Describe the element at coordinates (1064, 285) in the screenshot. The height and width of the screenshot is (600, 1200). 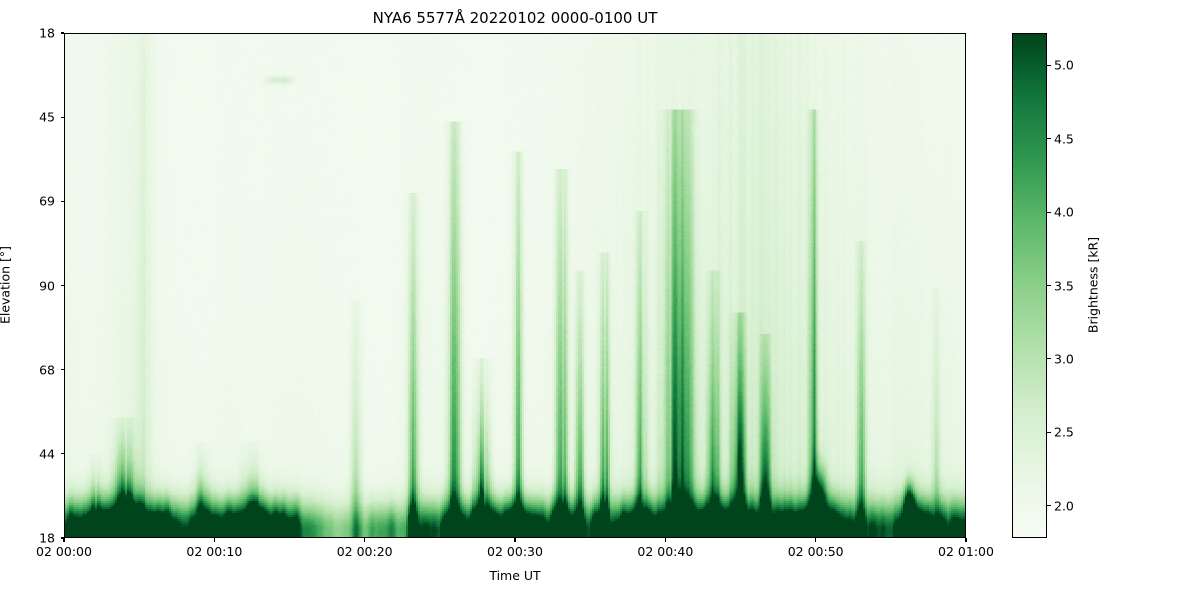
I see `colorbar-tick-label: 3.5` at that location.